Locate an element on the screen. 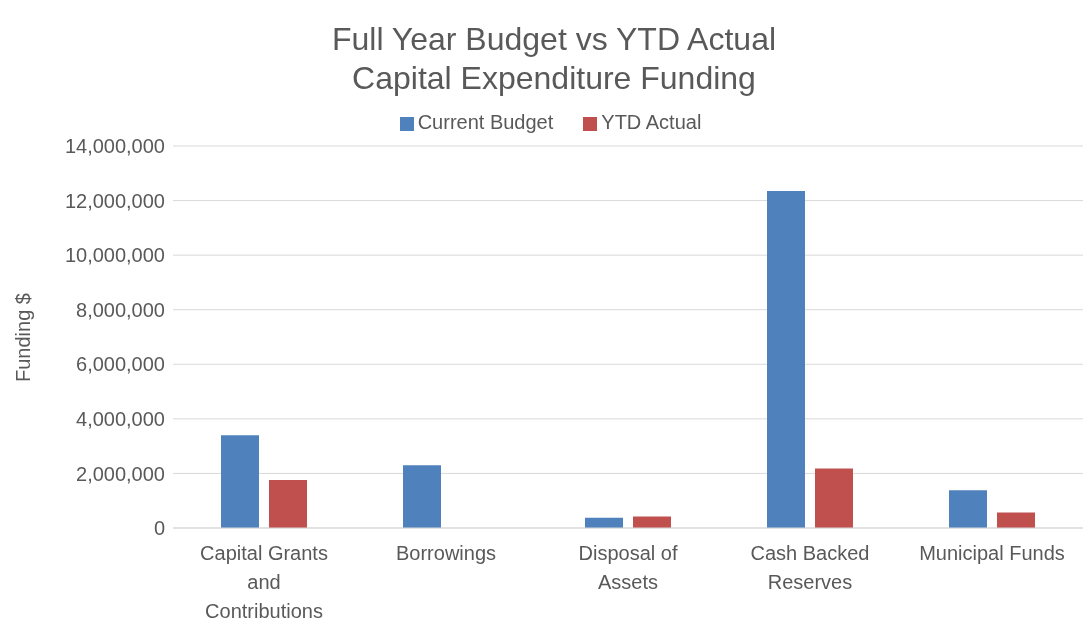 The width and height of the screenshot is (1088, 628). y-tick-label: 10,000,000 is located at coordinates (114, 255).